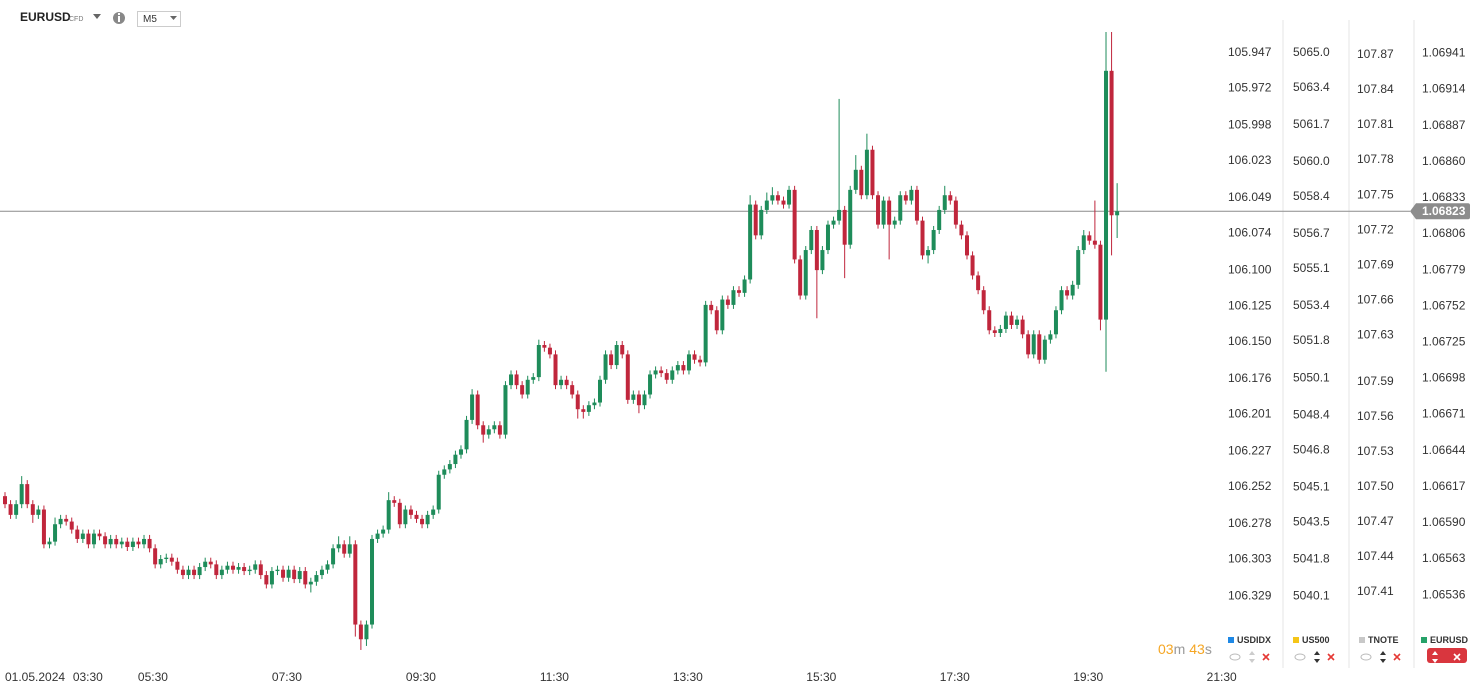 This screenshot has height=694, width=1482. What do you see at coordinates (1250, 160) in the screenshot?
I see `y-tick-label: 106.023` at bounding box center [1250, 160].